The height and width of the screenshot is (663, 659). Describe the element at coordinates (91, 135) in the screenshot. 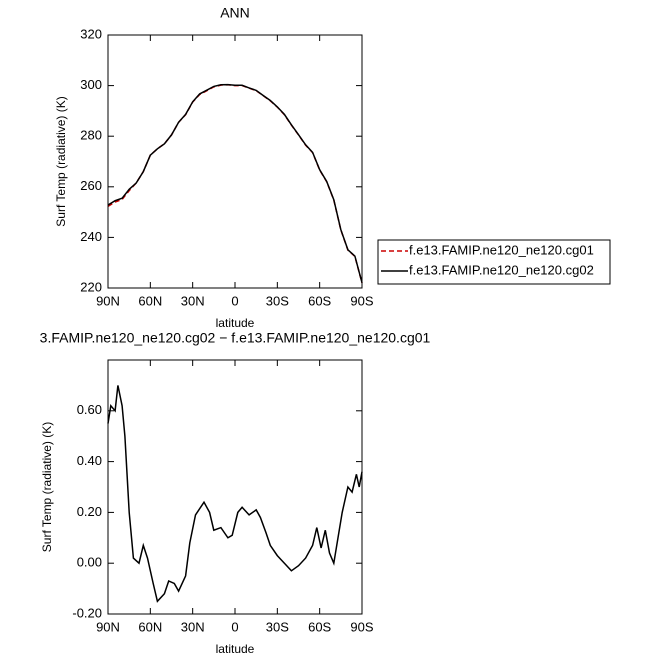

I see `y-tick-label: 280` at that location.